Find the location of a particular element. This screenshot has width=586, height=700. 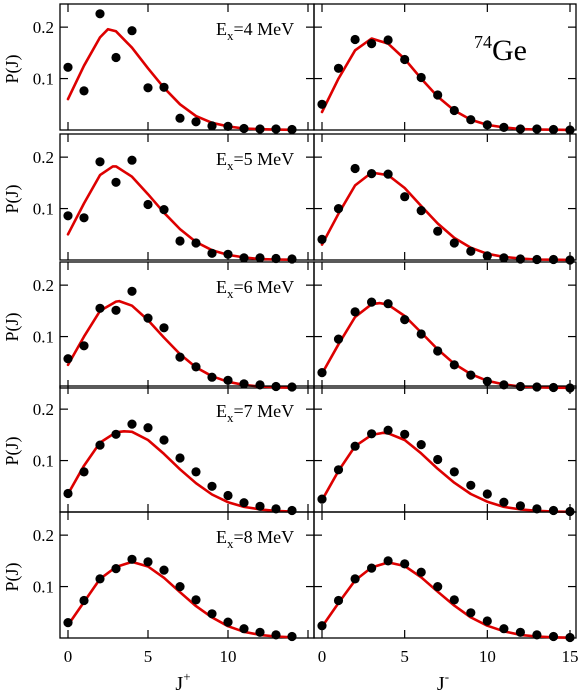

x-tick-label-left: 0 is located at coordinates (68, 656).